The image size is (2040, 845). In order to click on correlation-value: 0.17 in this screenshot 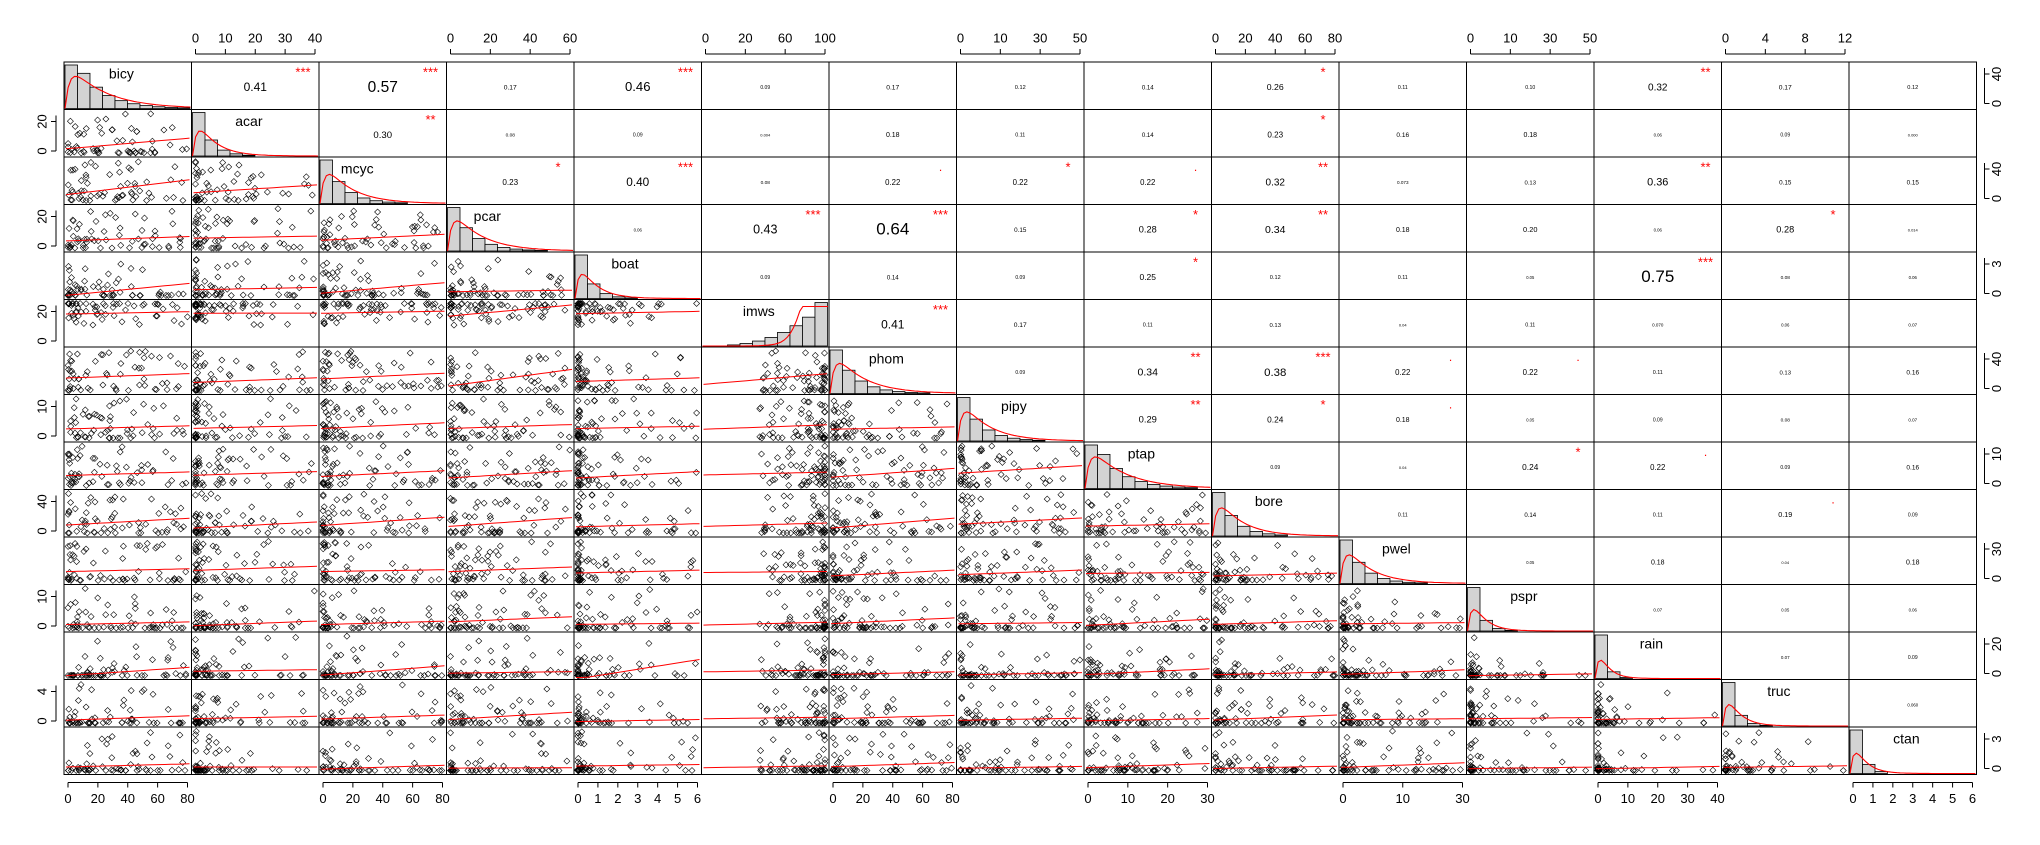, I will do `click(510, 88)`.